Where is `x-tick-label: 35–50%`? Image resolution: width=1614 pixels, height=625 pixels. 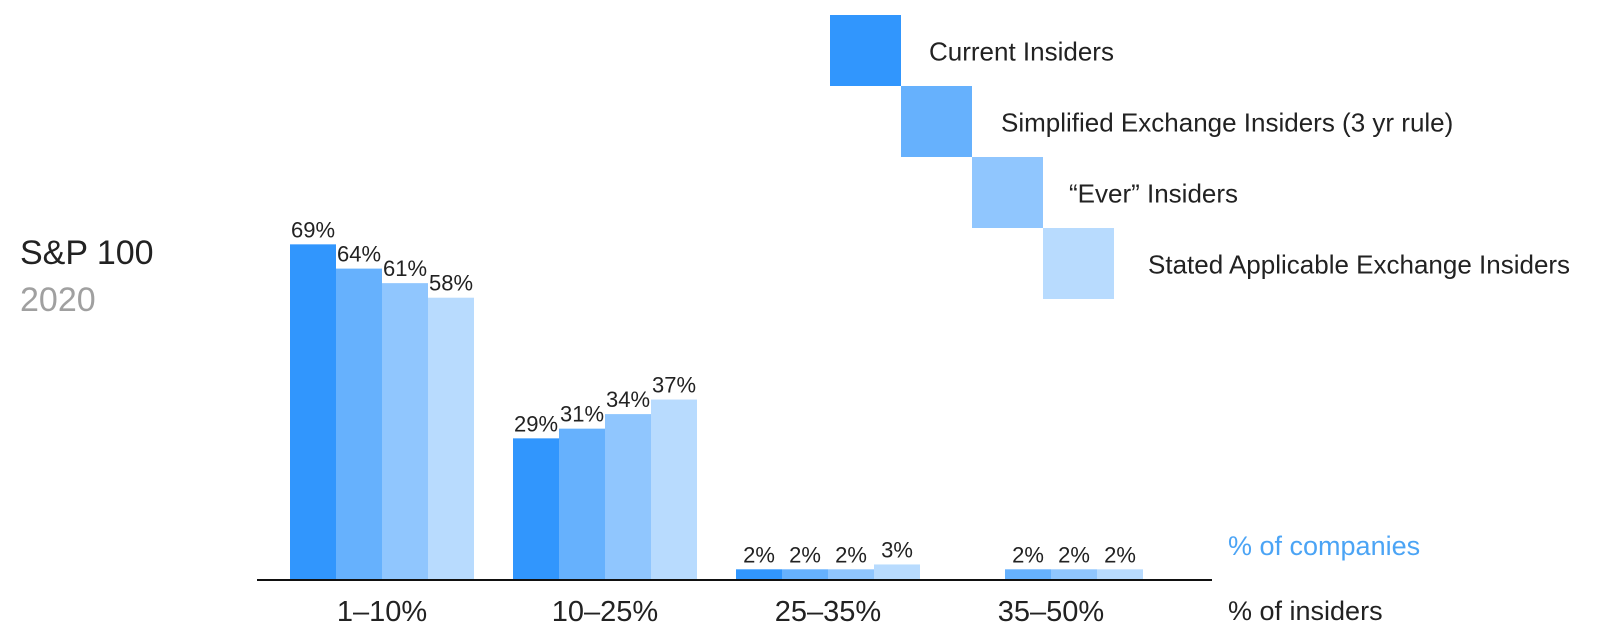
x-tick-label: 35–50% is located at coordinates (1051, 610).